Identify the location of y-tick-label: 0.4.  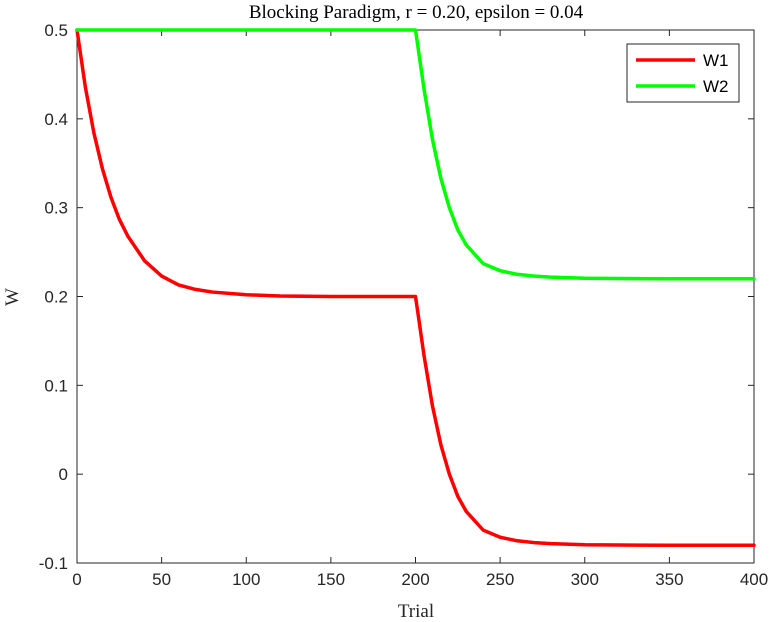
(56, 119).